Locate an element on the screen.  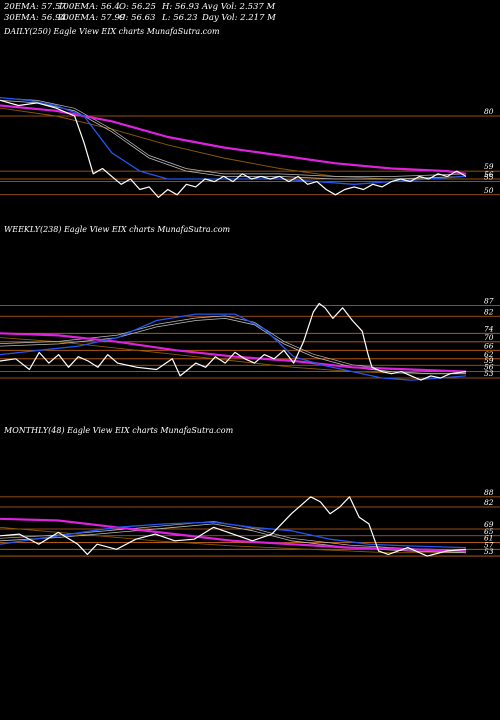
y-tick-label: 61 is located at coordinates (489, 538).